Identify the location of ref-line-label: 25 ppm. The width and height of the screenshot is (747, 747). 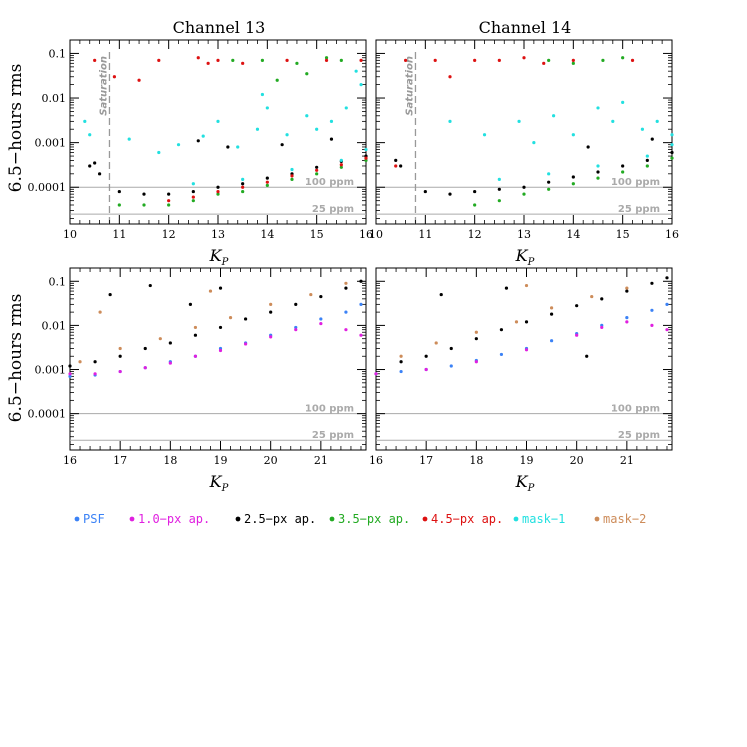
(333, 209).